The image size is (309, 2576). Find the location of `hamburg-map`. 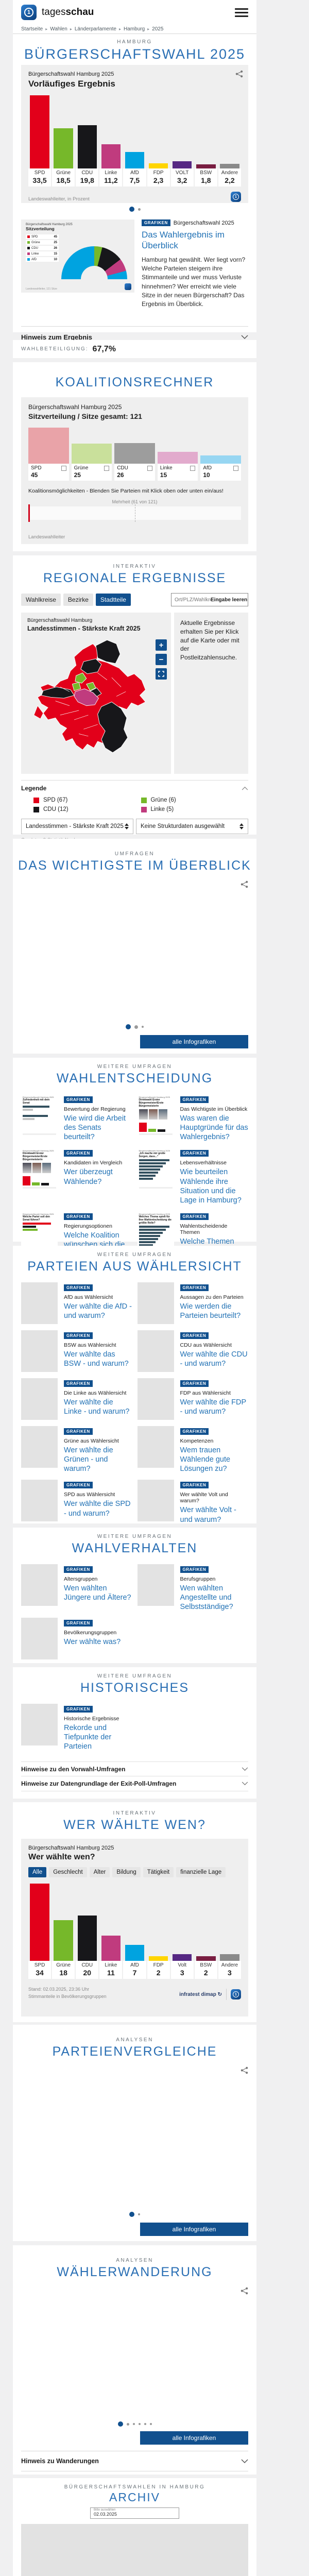

hamburg-map is located at coordinates (93, 699).